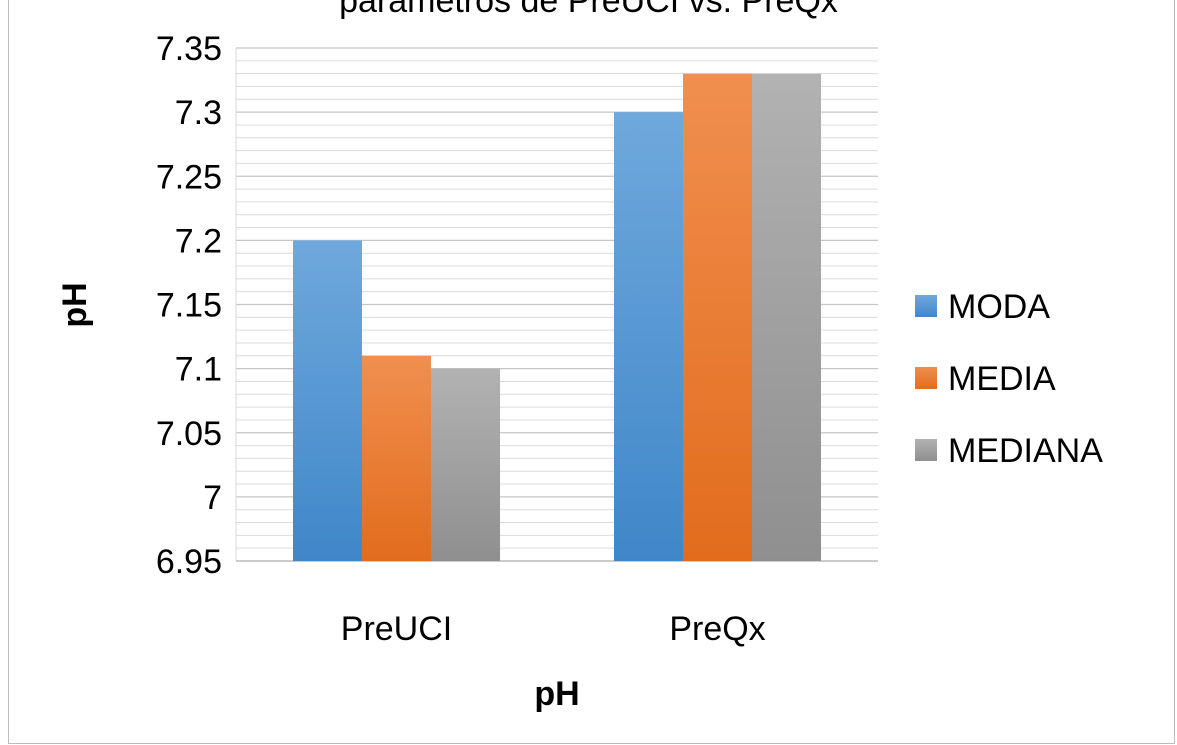  What do you see at coordinates (466, 464) in the screenshot?
I see `bar-mediana-preuci` at bounding box center [466, 464].